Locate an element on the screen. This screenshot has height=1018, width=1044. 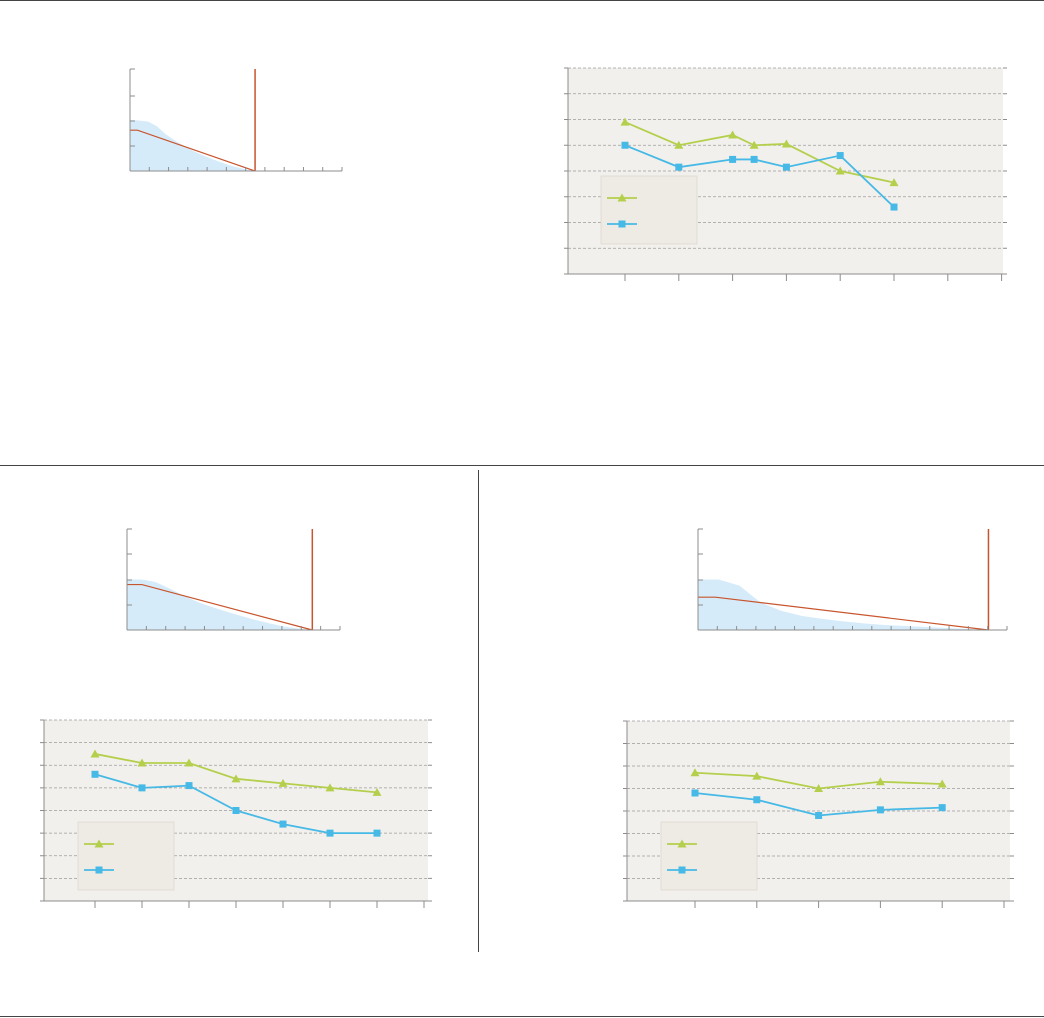
line-chart-top-right is located at coordinates (785, 174).